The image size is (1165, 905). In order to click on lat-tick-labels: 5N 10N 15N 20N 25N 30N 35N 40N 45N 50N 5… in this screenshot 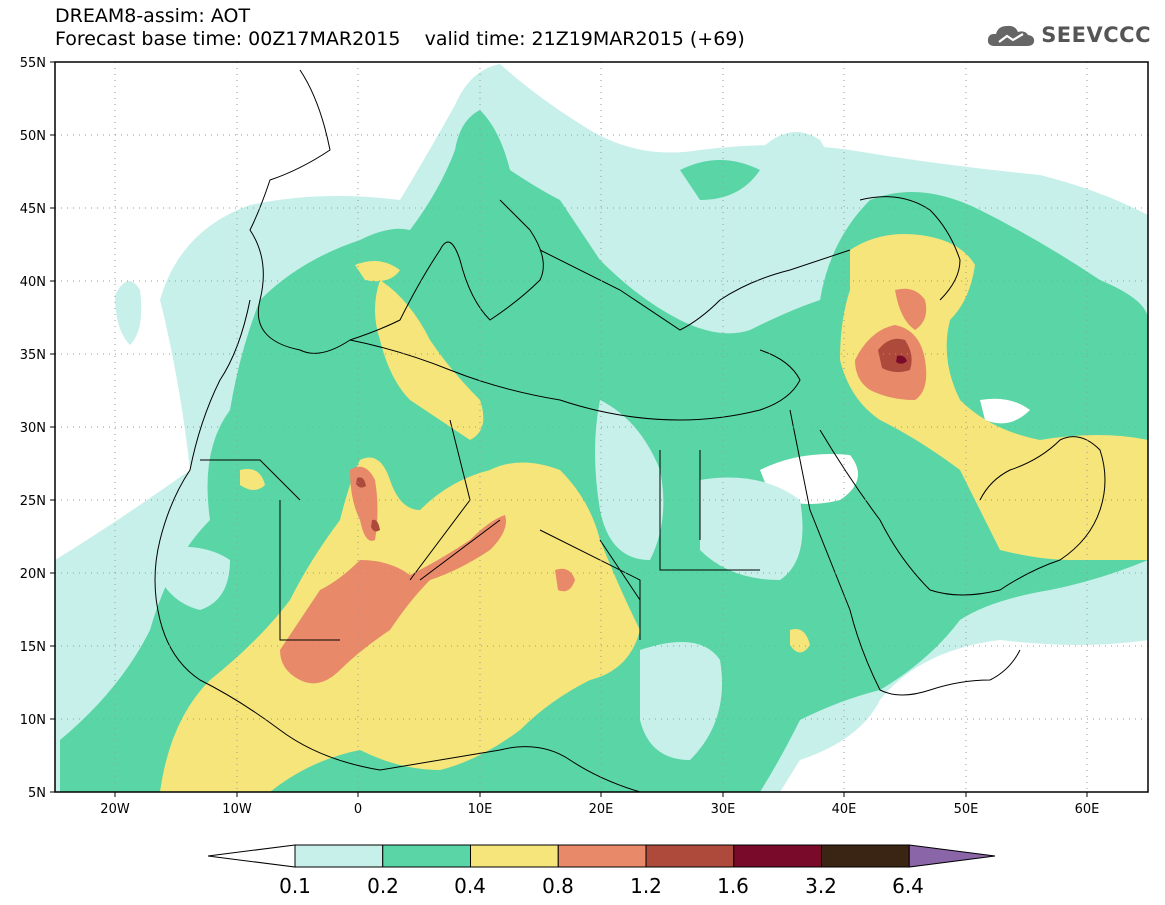, I will do `click(33, 428)`.